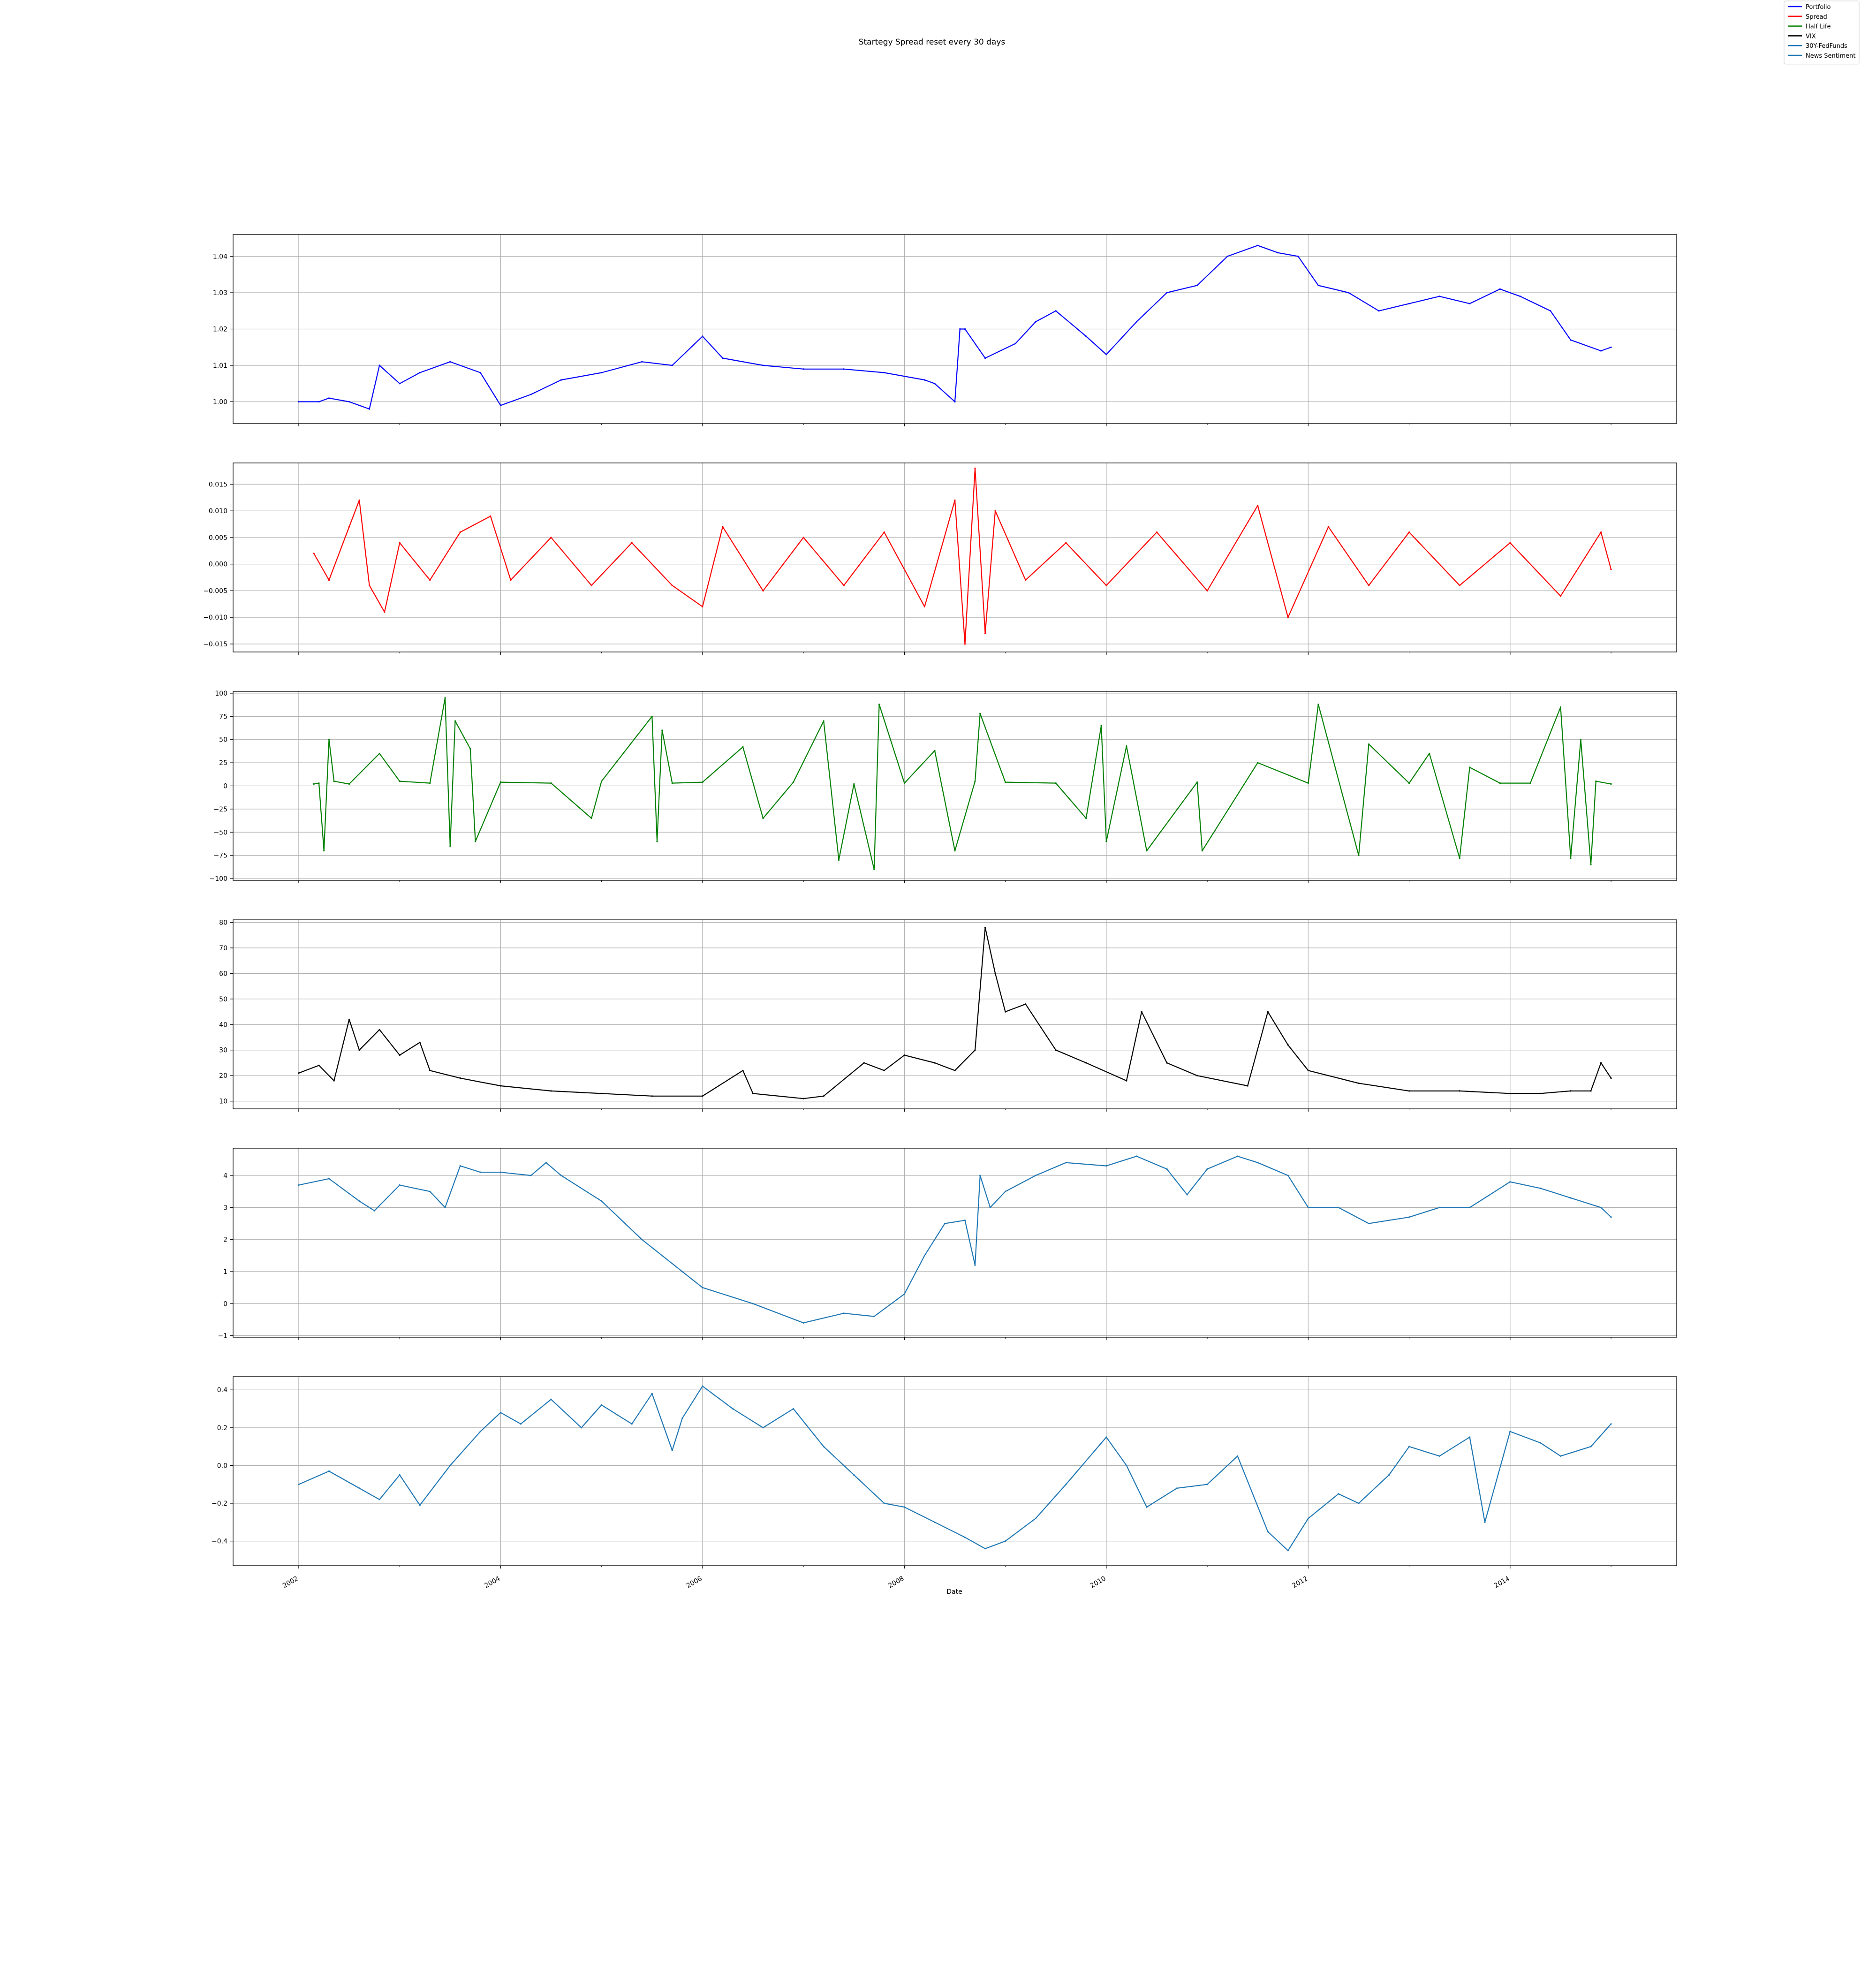 The height and width of the screenshot is (1970, 1876). I want to click on y-tick-label: −0.015, so click(215, 645).